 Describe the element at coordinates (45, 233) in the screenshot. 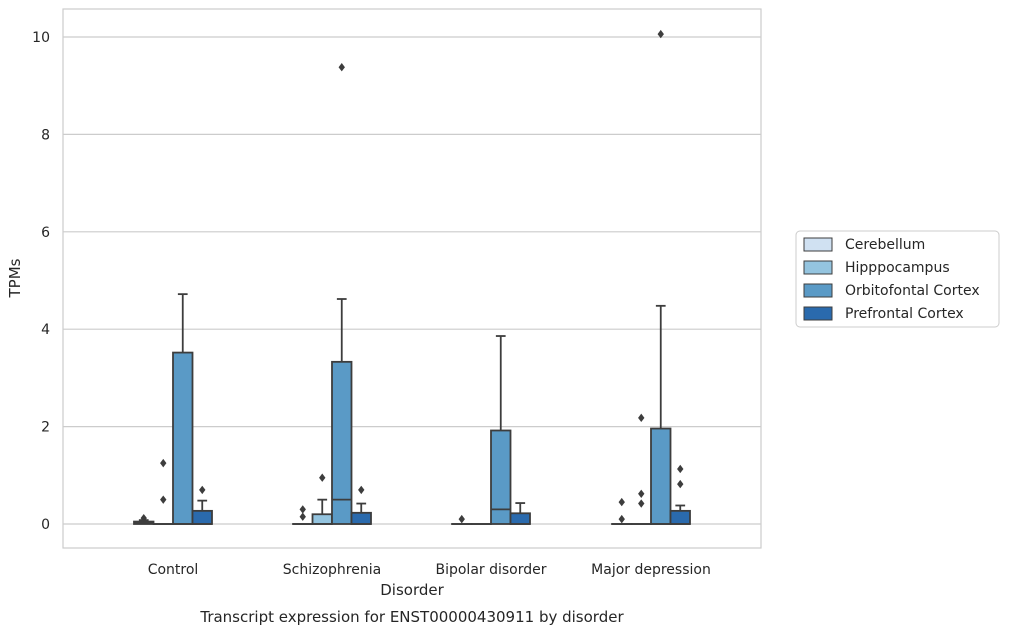

I see `y-tick-label: 6` at that location.